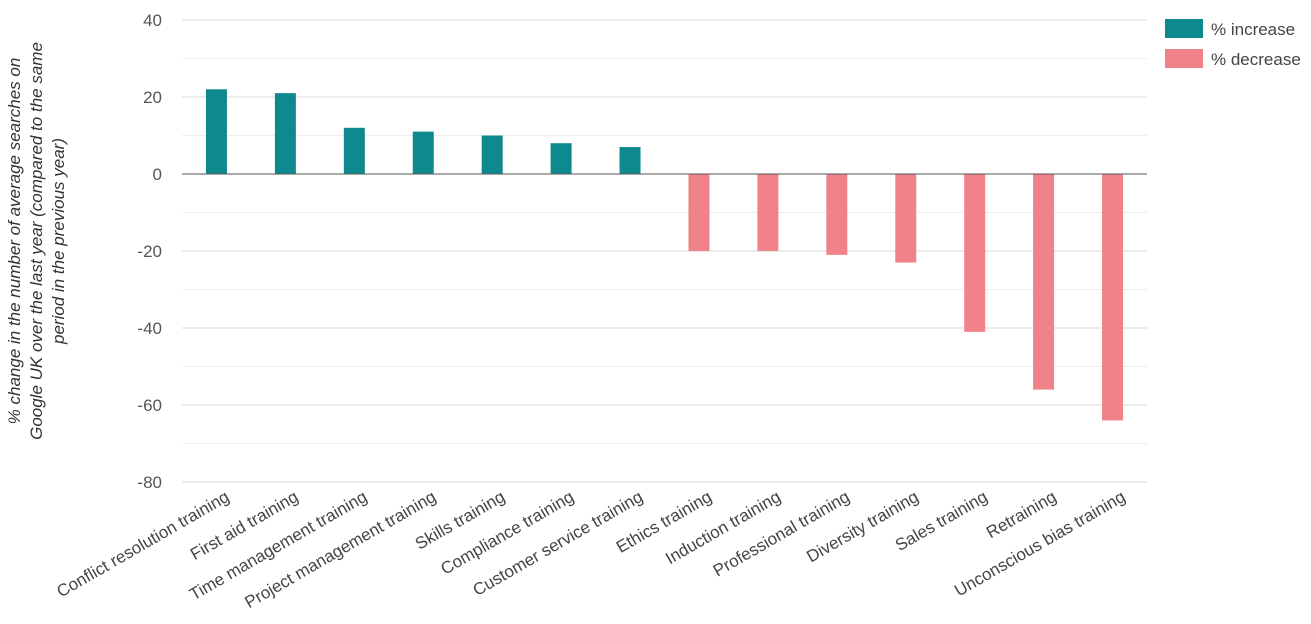 The image size is (1311, 624). Describe the element at coordinates (354, 150) in the screenshot. I see `bar-time-management-training` at that location.